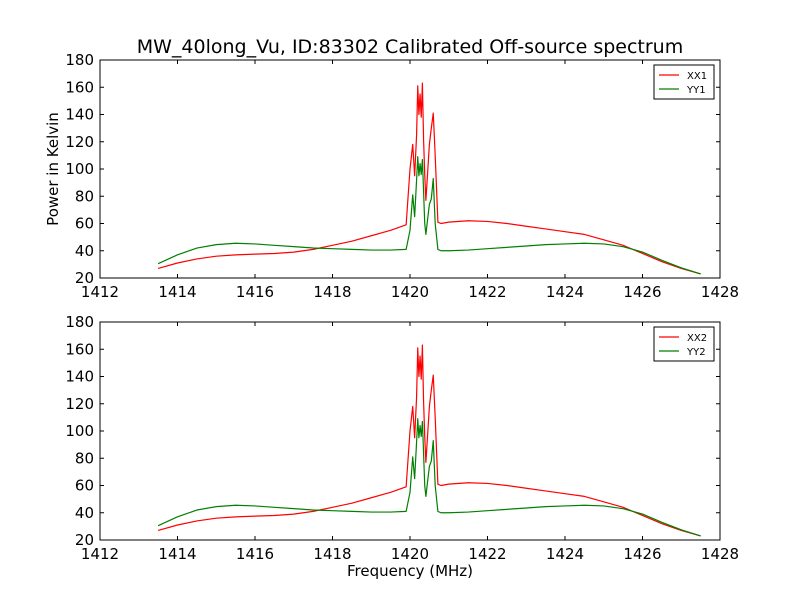  What do you see at coordinates (429, 477) in the screenshot?
I see `series-line-yy2` at bounding box center [429, 477].